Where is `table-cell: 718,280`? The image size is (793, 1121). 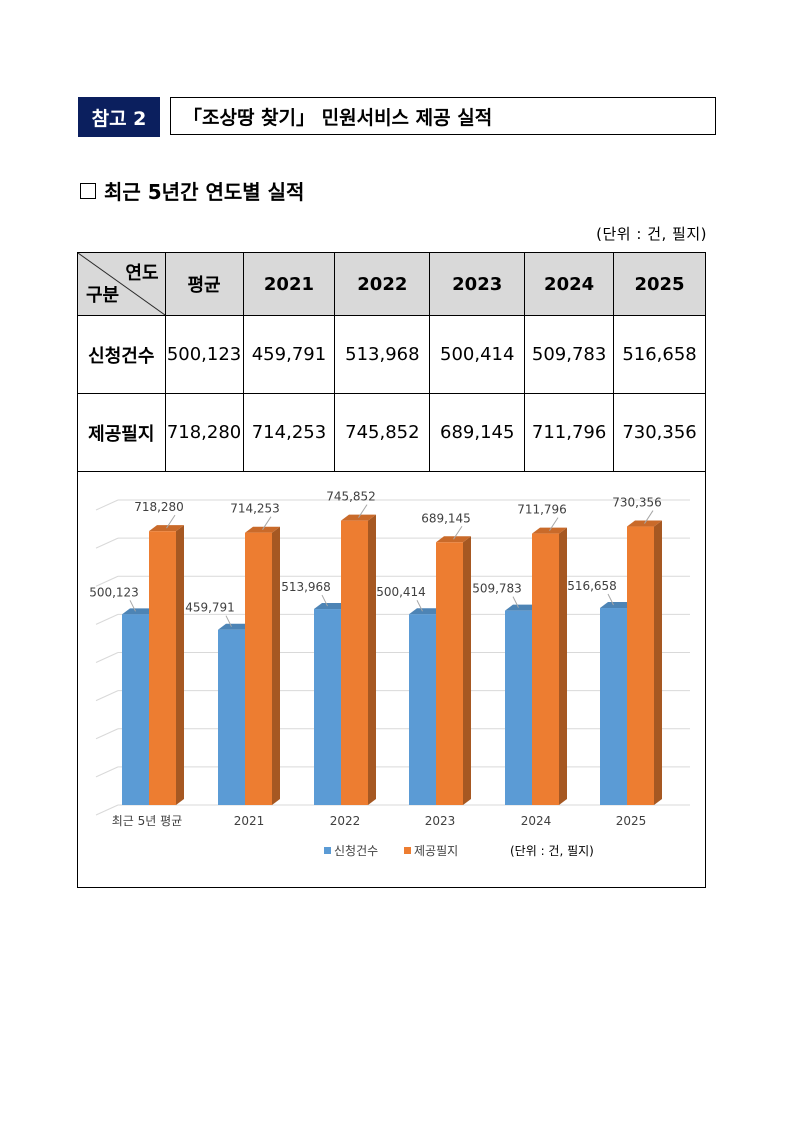
table-cell: 718,280 is located at coordinates (204, 432).